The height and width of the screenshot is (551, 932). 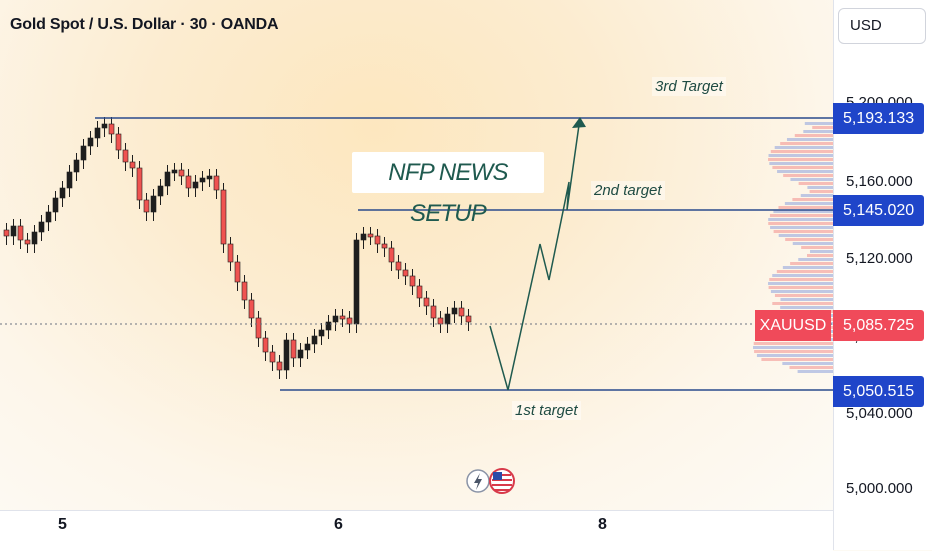 What do you see at coordinates (535, 254) in the screenshot?
I see `projection-path` at bounding box center [535, 254].